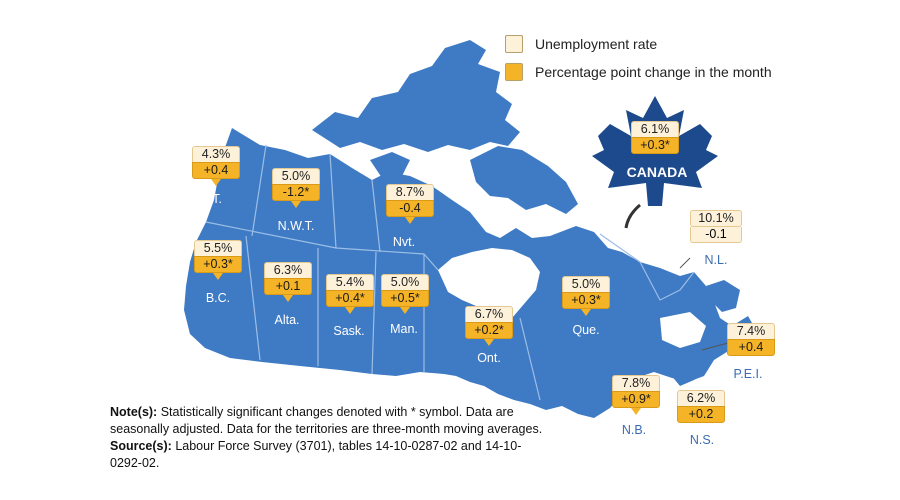  What do you see at coordinates (489, 330) in the screenshot?
I see `change-value: +0.2*` at bounding box center [489, 330].